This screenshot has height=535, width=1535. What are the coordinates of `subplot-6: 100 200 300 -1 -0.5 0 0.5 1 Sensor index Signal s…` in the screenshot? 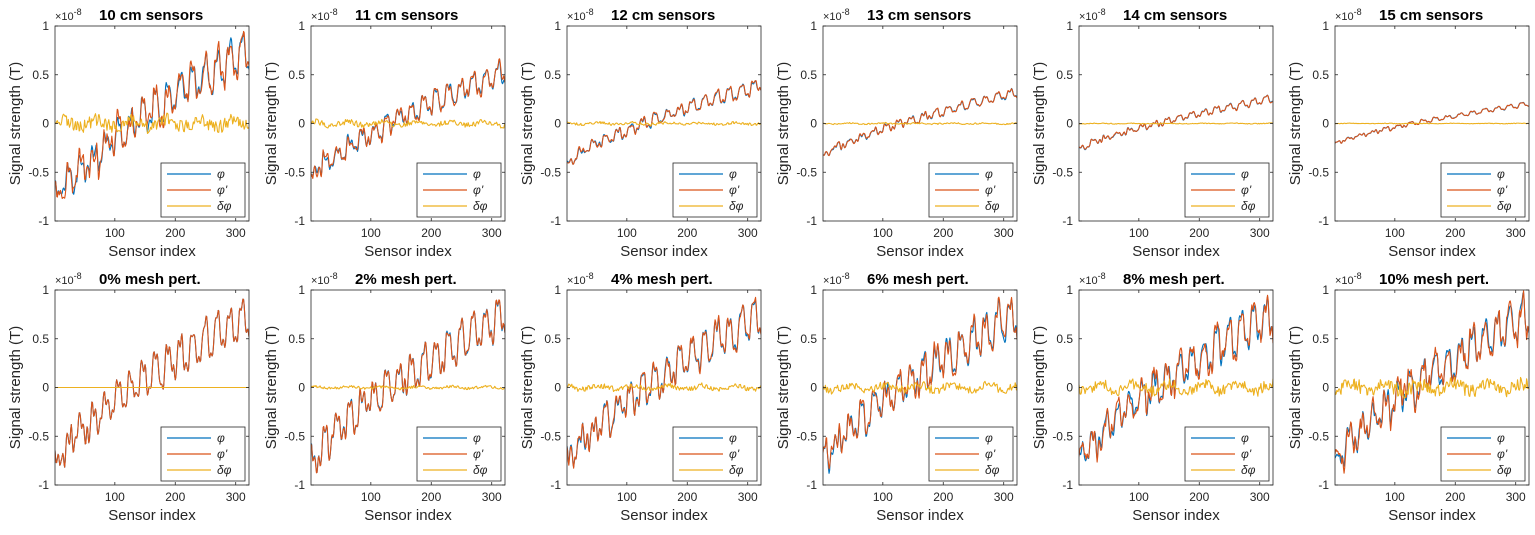 It's located at (1408, 133).